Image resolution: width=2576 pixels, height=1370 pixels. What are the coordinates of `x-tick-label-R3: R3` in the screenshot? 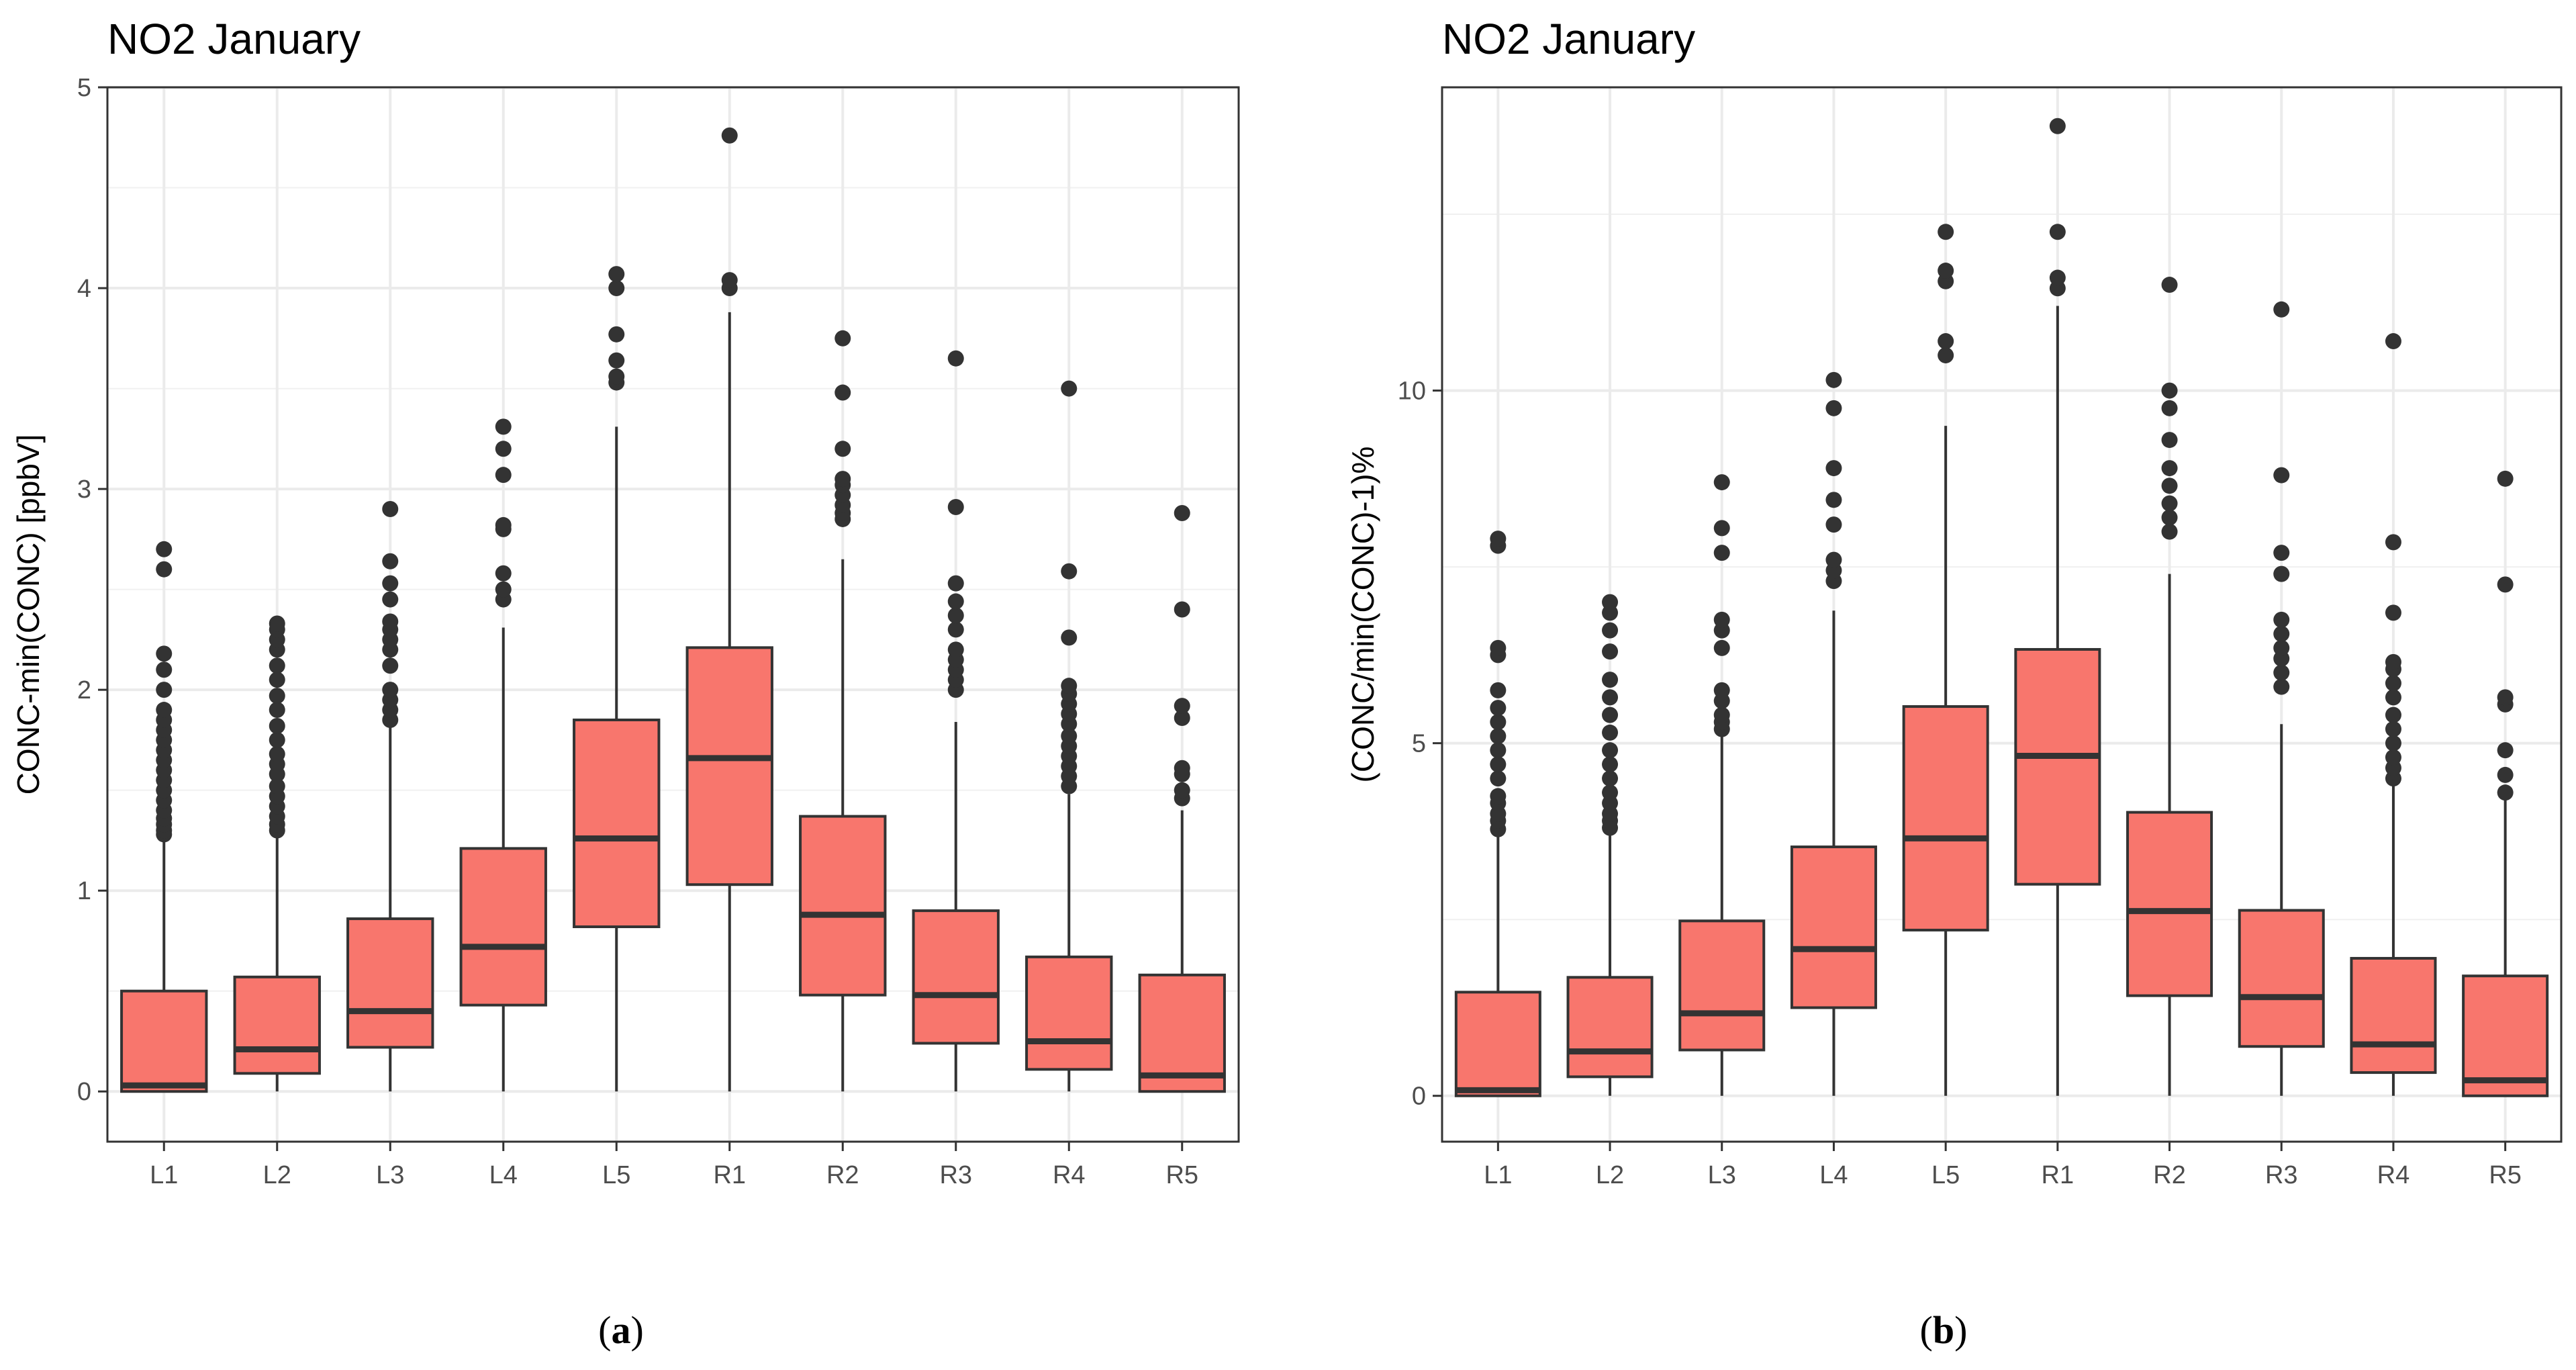 It's located at (2281, 1175).